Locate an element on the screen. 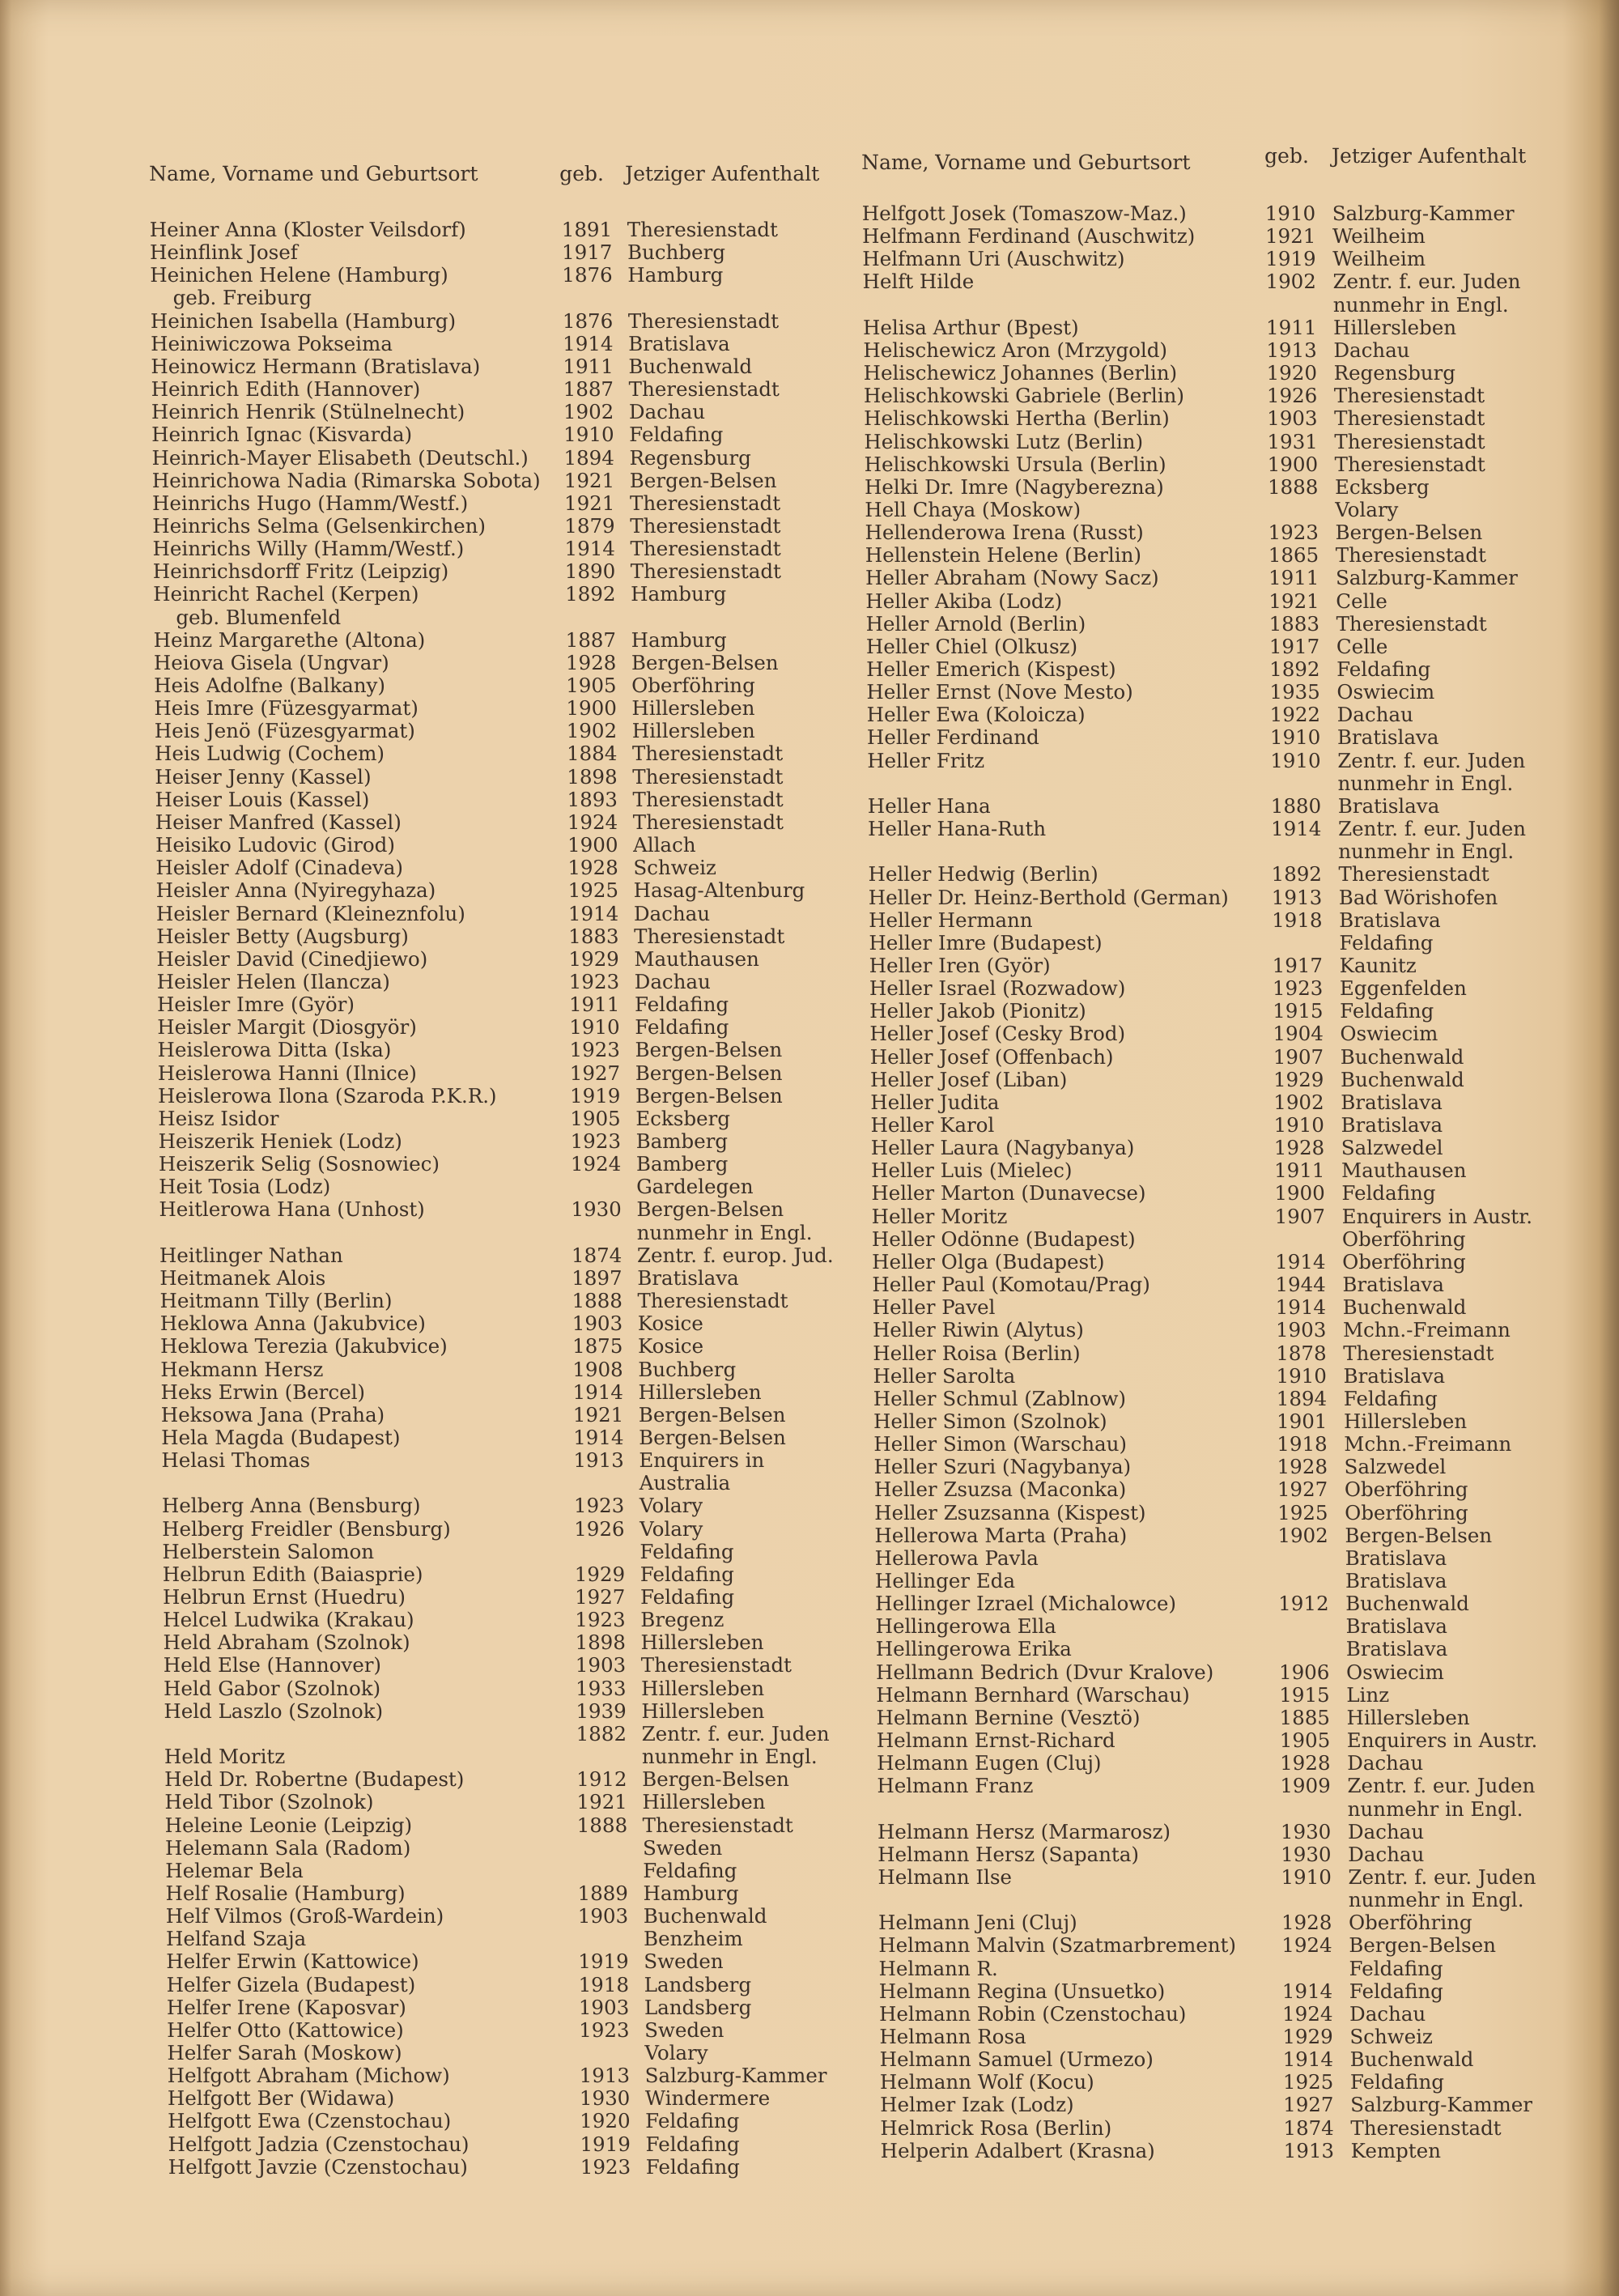  list-entry: Helmann Hersz (Marmarosz) 1930 Dachau is located at coordinates (1242, 1831).